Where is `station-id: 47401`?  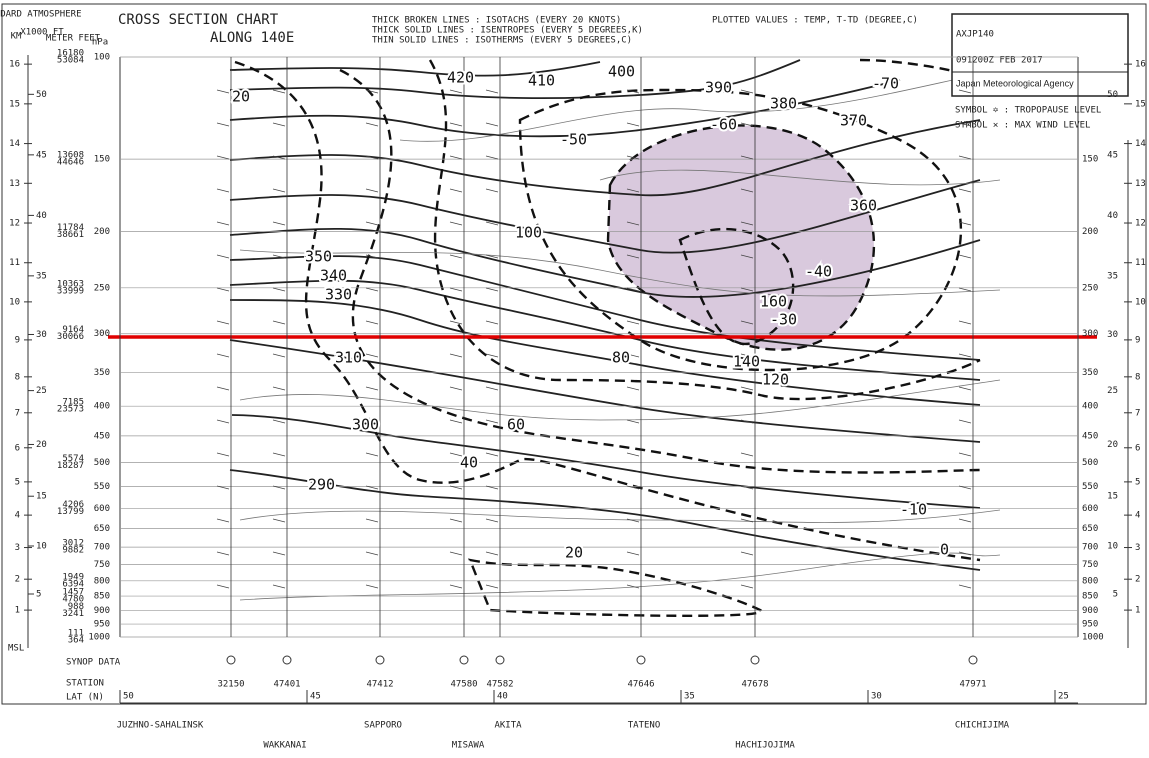 station-id: 47401 is located at coordinates (286, 685).